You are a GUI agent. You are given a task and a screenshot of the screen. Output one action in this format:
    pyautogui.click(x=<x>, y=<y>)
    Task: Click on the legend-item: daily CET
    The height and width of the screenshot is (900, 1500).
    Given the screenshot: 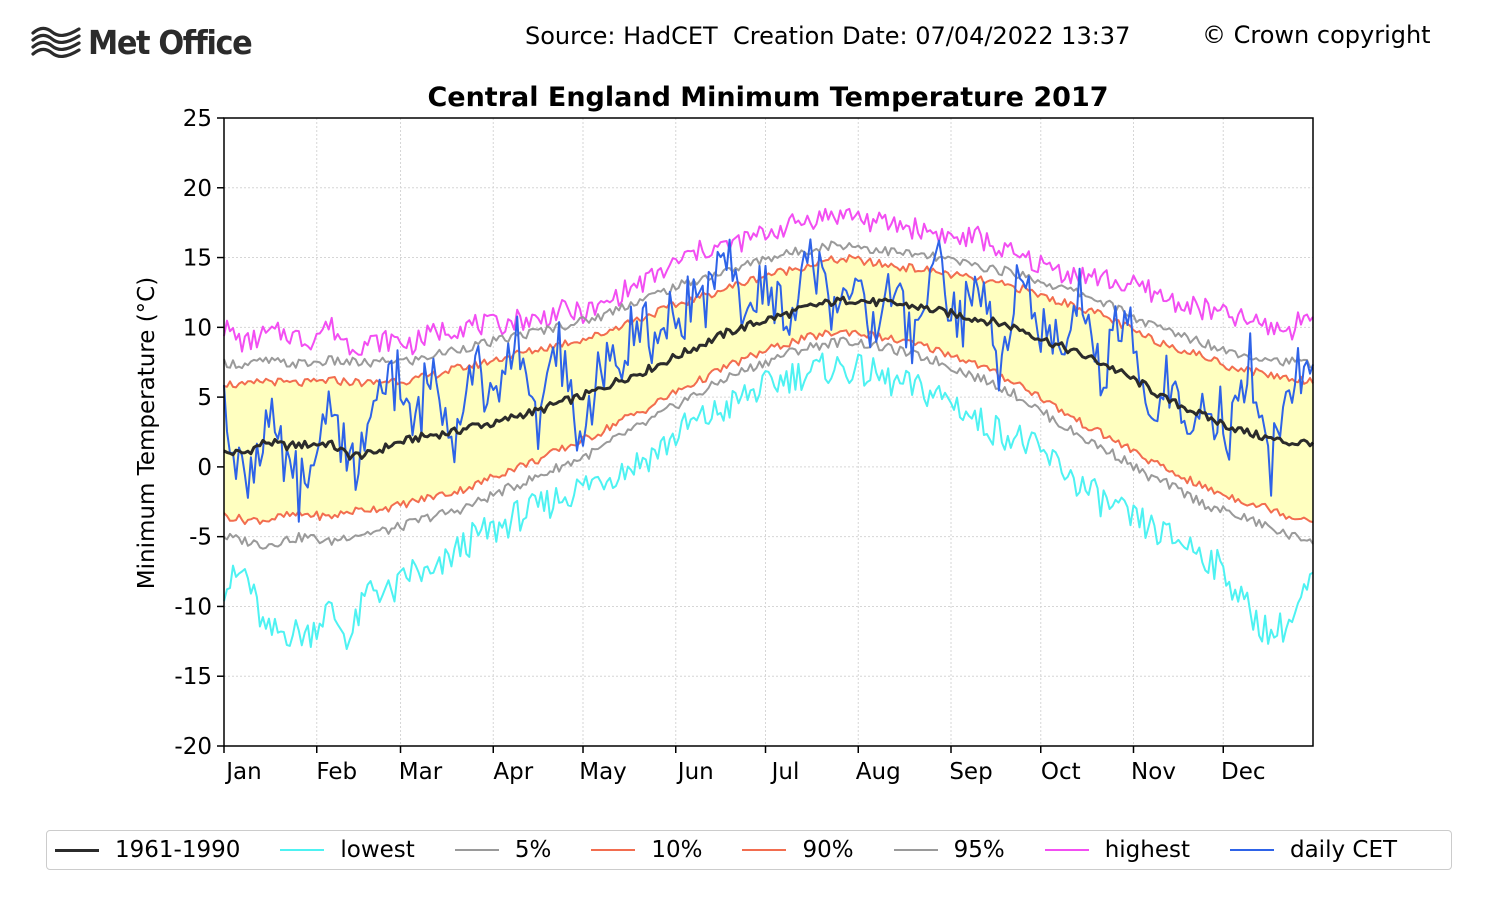 What is the action you would take?
    pyautogui.click(x=1313, y=850)
    